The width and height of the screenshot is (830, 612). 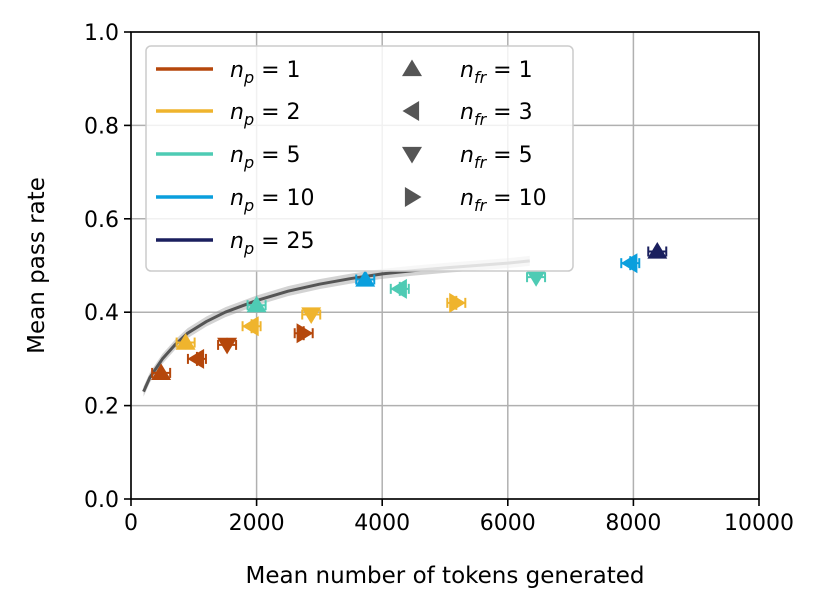 I want to click on legend-color-np10: np = 10, so click(x=235, y=200).